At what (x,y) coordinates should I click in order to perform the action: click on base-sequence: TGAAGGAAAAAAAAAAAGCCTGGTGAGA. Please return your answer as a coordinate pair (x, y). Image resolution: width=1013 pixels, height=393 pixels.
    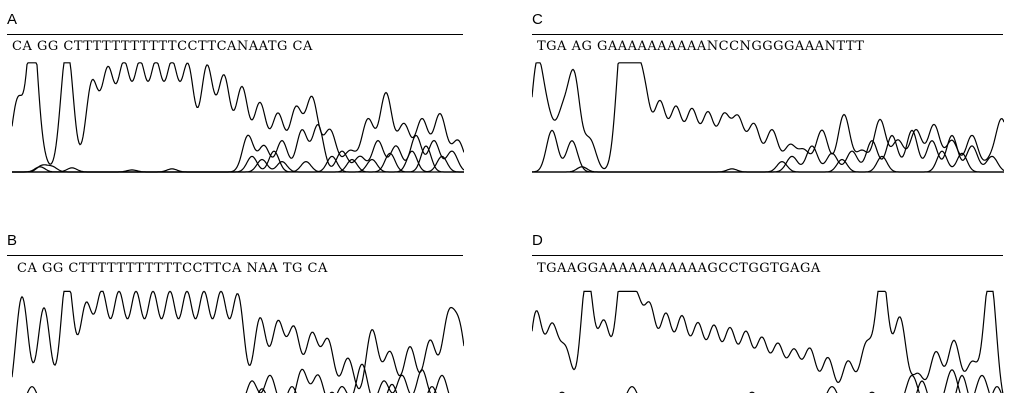
    Looking at the image, I should click on (679, 268).